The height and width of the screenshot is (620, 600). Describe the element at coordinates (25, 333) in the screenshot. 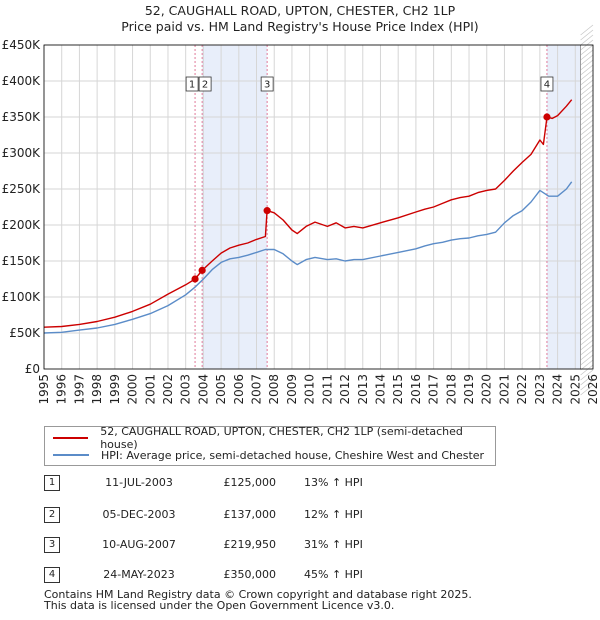

I see `y-tick-label: £50K` at that location.